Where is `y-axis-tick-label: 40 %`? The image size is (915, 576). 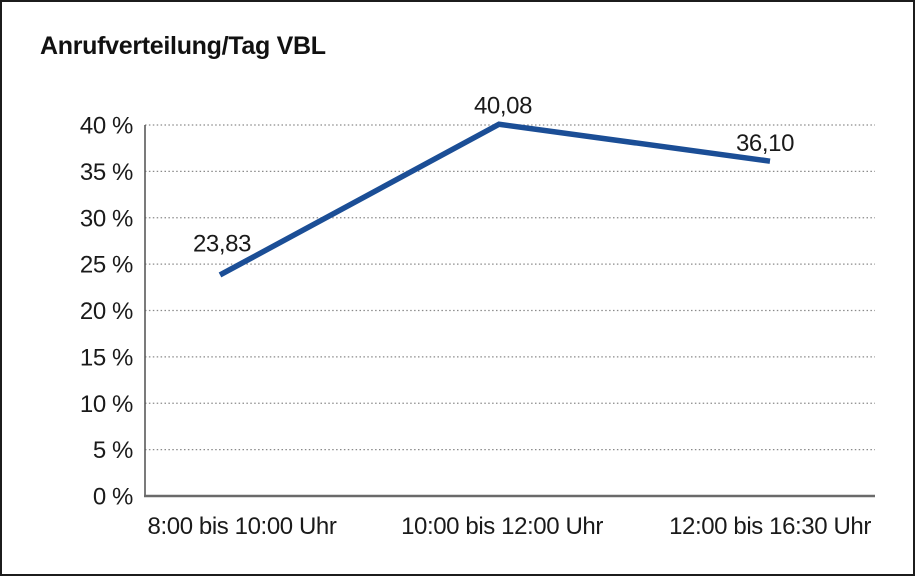 y-axis-tick-label: 40 % is located at coordinates (106, 126).